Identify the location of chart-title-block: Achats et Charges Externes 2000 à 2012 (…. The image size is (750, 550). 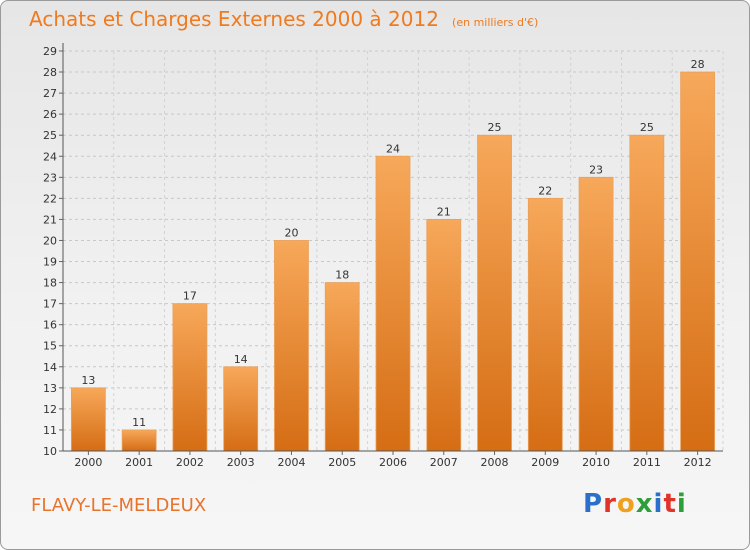
(283, 19).